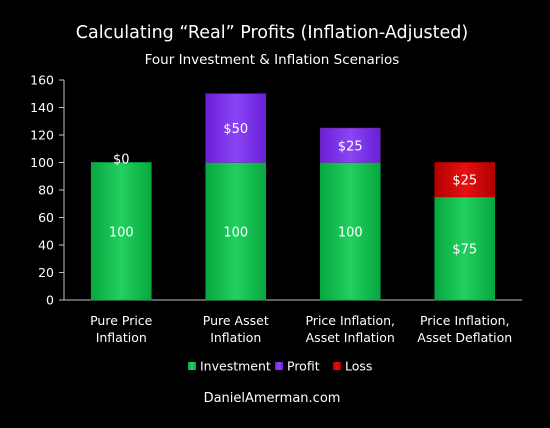 The height and width of the screenshot is (428, 550). Describe the element at coordinates (358, 366) in the screenshot. I see `legend-label-loss: Loss` at that location.